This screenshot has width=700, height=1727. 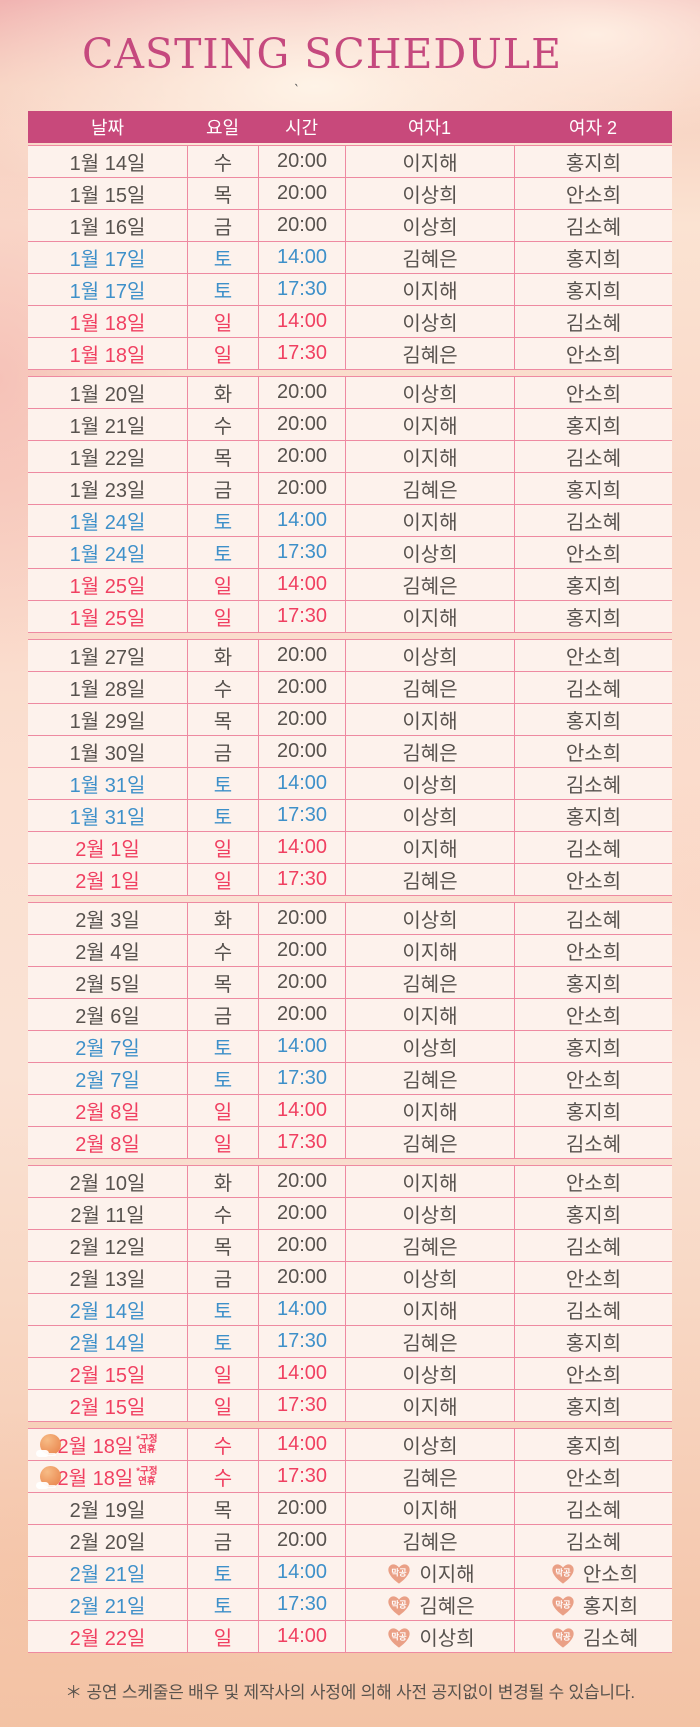 What do you see at coordinates (107, 587) in the screenshot?
I see `date-label: 1월 25일` at bounding box center [107, 587].